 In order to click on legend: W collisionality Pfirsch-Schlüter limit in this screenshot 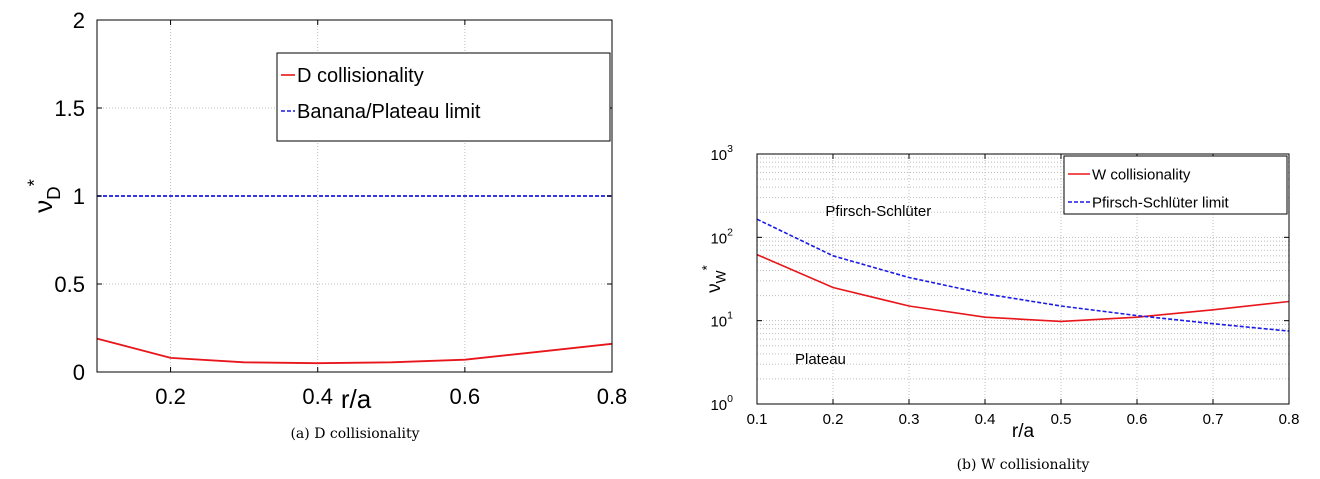, I will do `click(1175, 185)`.